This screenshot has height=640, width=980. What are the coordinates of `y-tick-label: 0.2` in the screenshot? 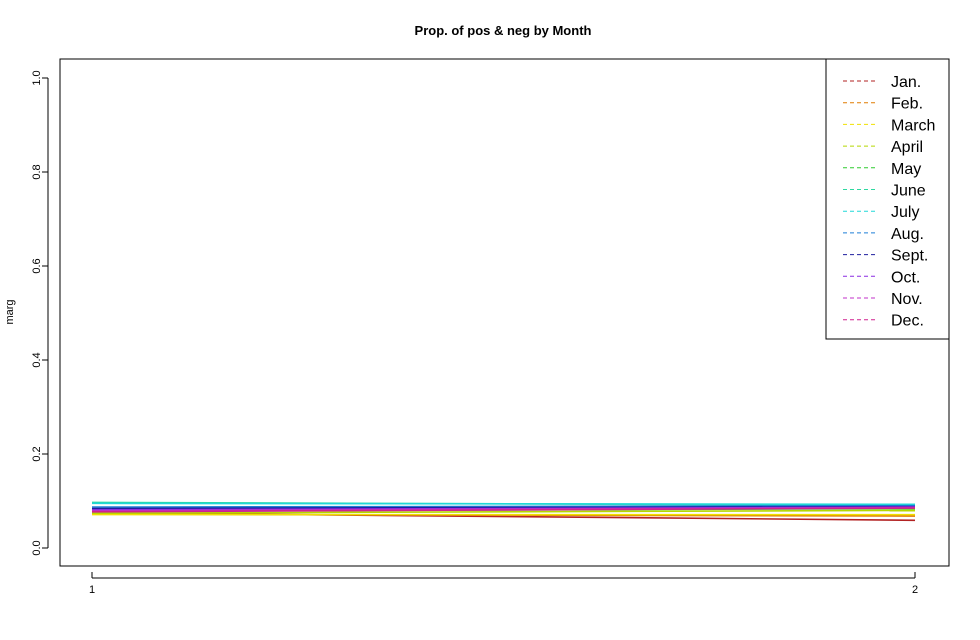 It's located at (37, 453).